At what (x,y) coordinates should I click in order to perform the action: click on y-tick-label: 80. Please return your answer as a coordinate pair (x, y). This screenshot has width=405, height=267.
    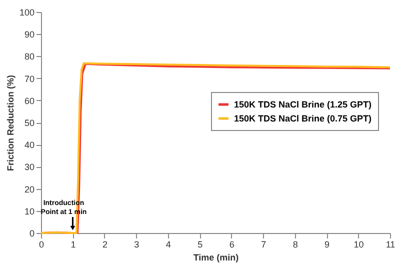
    Looking at the image, I should click on (29, 57).